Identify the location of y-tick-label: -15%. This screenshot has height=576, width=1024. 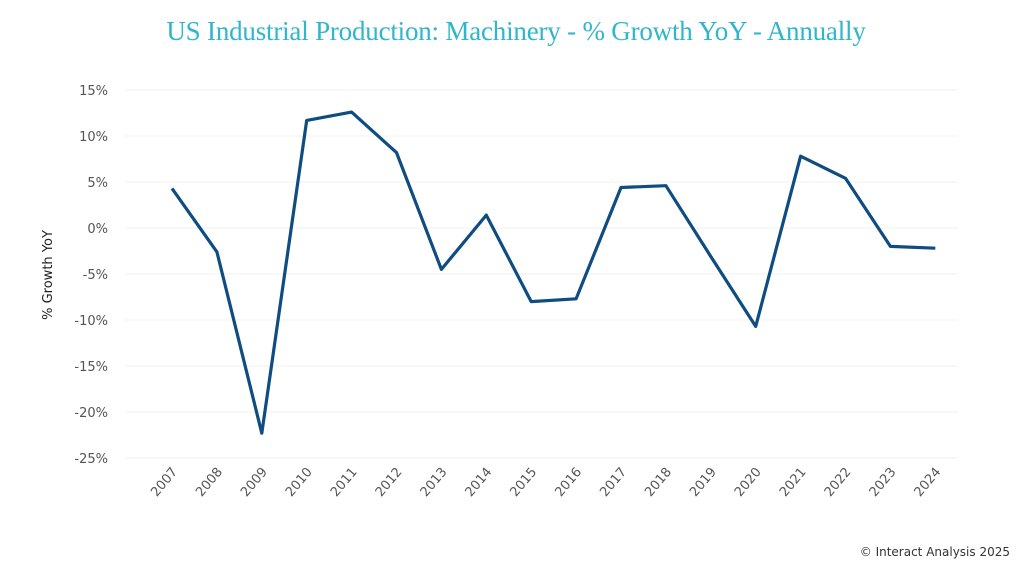
(91, 367).